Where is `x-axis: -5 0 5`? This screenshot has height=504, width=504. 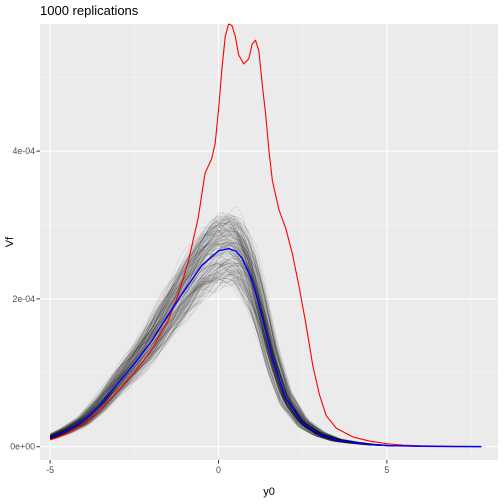
x-axis: -5 0 5 is located at coordinates (217, 467).